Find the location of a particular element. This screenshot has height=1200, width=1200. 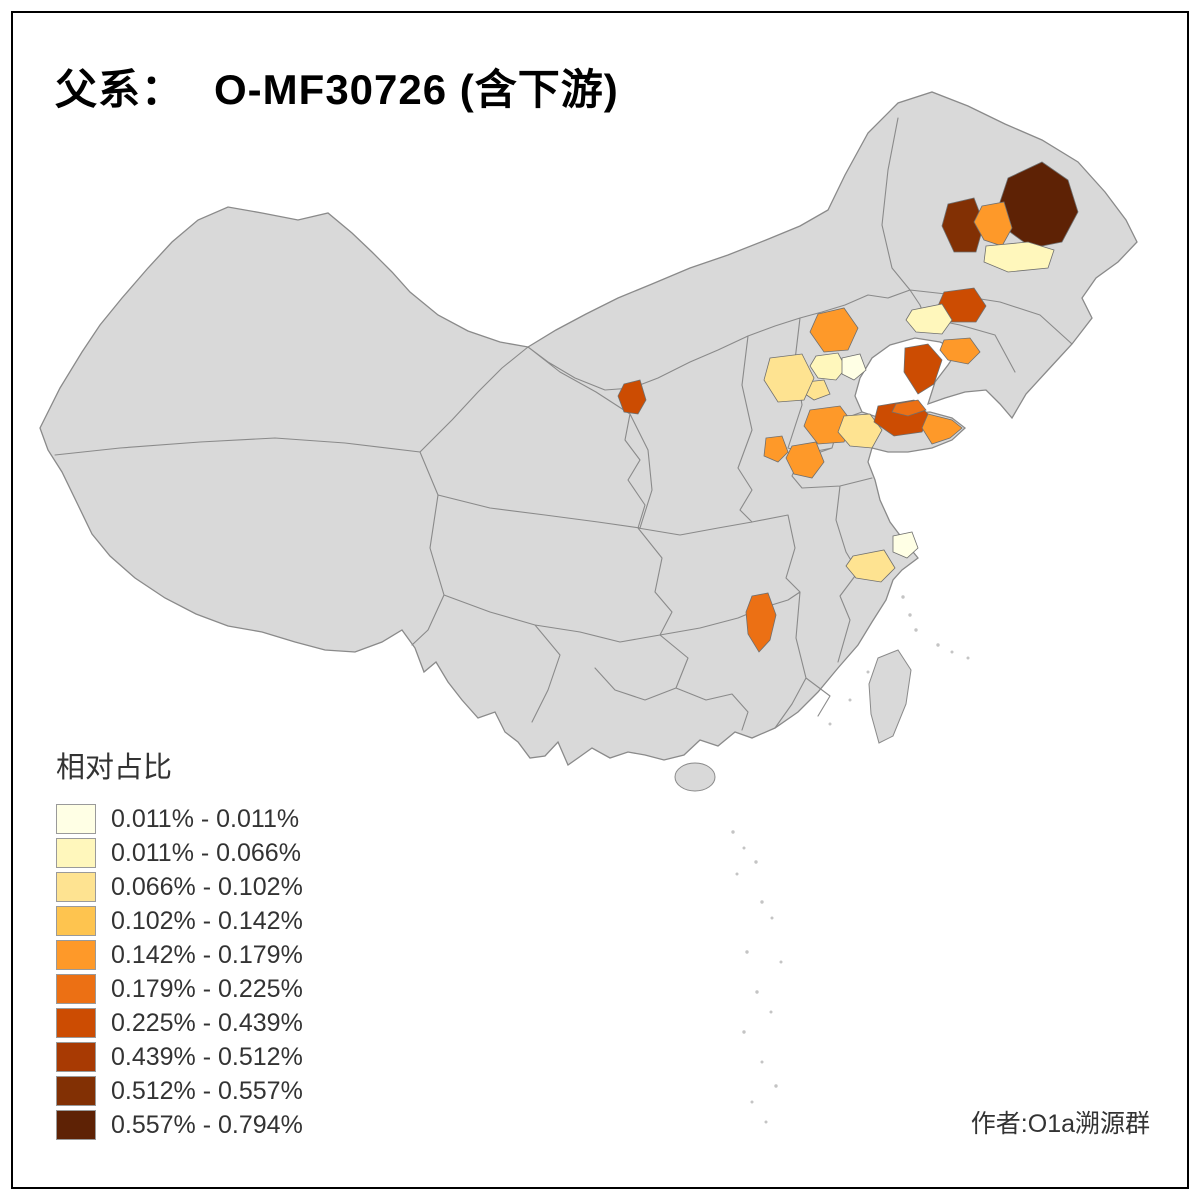

legend-entry: 0.066% - 0.102% is located at coordinates (179, 887).